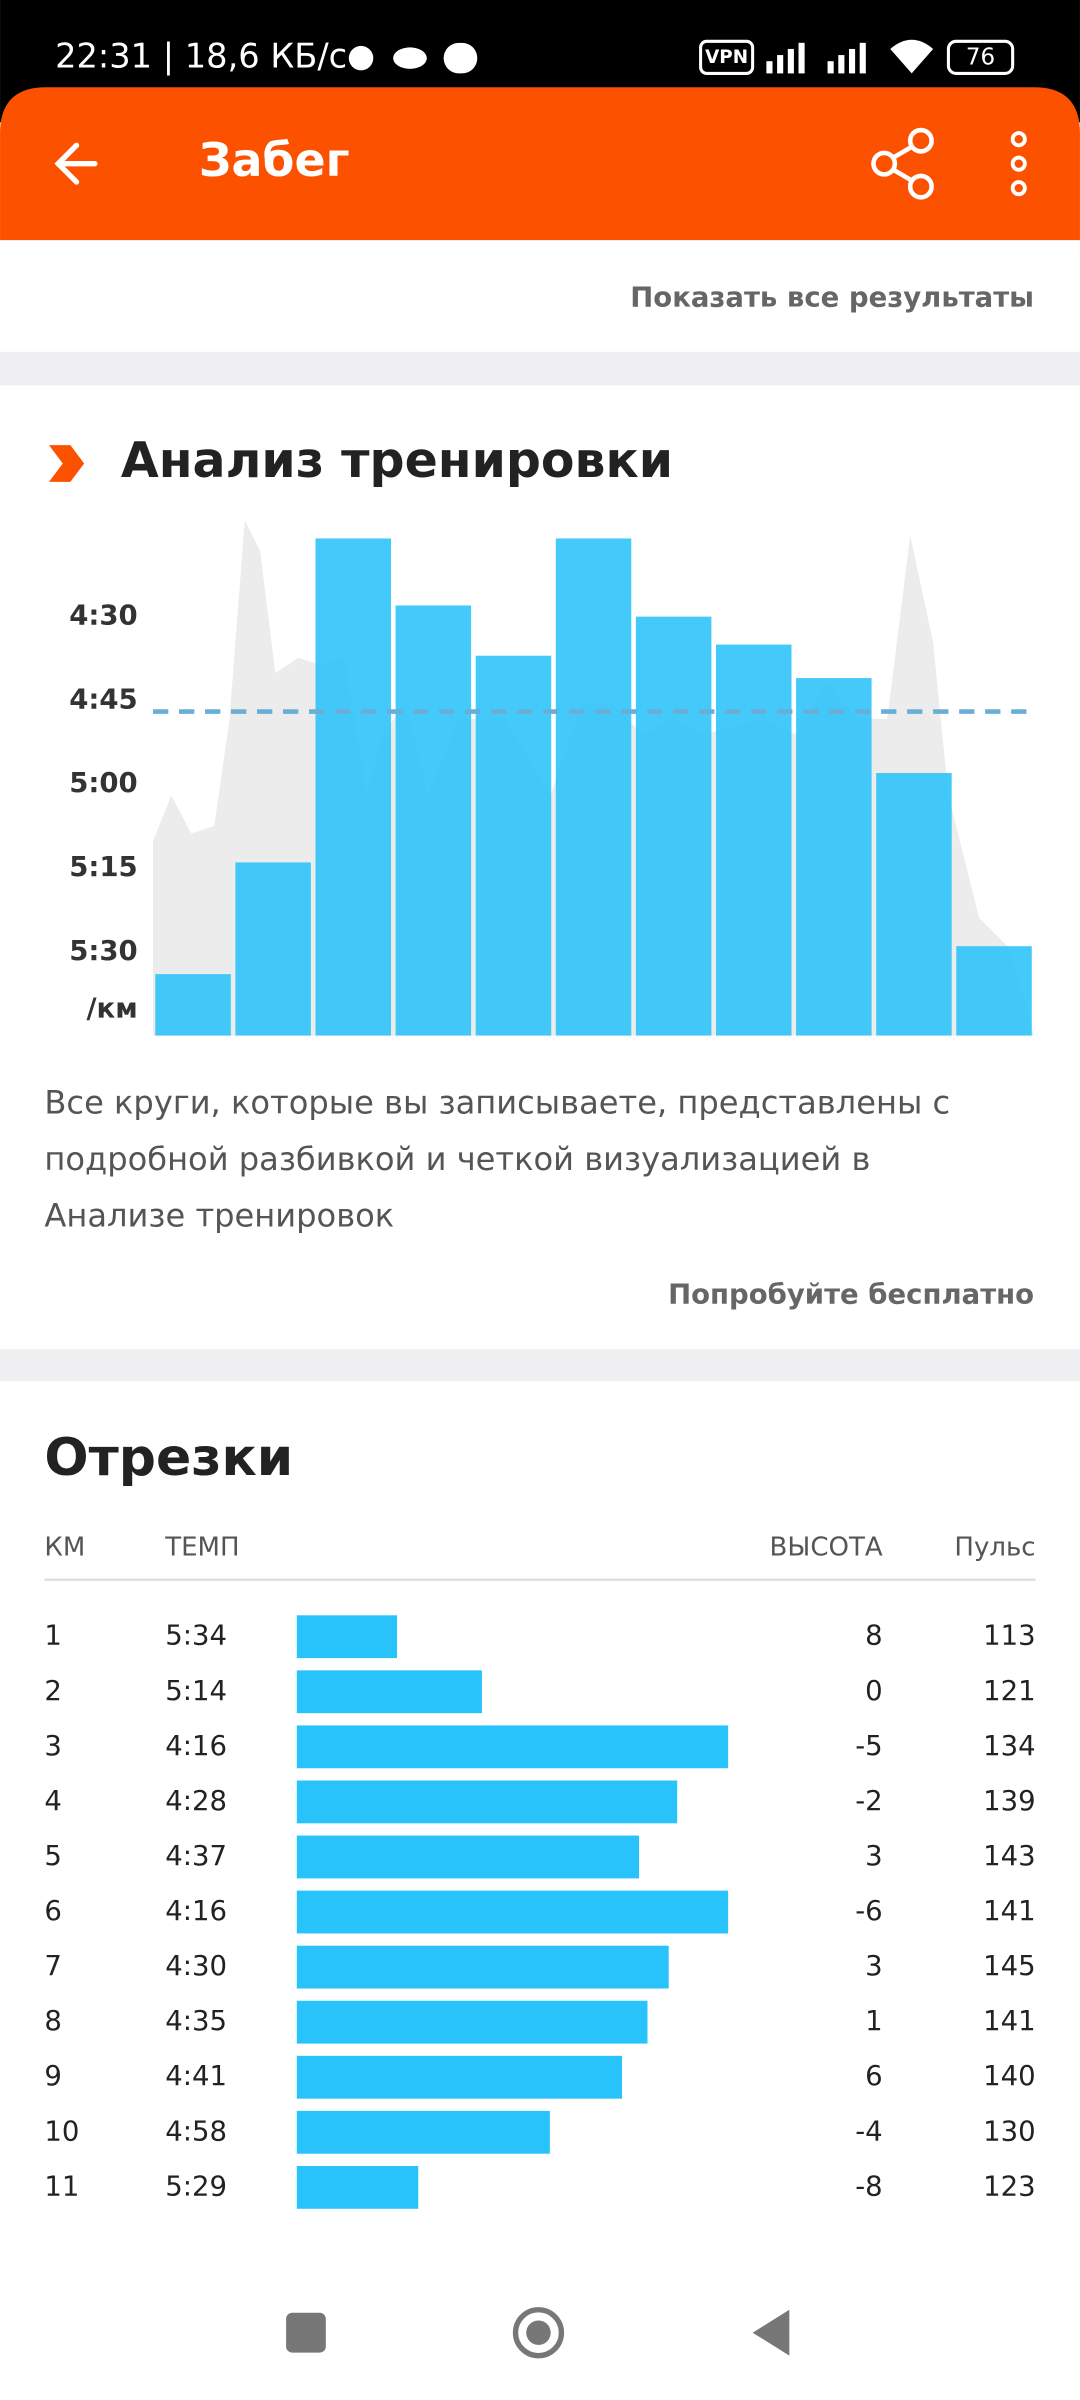 Image resolution: width=1080 pixels, height=2400 pixels. What do you see at coordinates (168, 1458) in the screenshot?
I see `splits-title: Отрезки` at bounding box center [168, 1458].